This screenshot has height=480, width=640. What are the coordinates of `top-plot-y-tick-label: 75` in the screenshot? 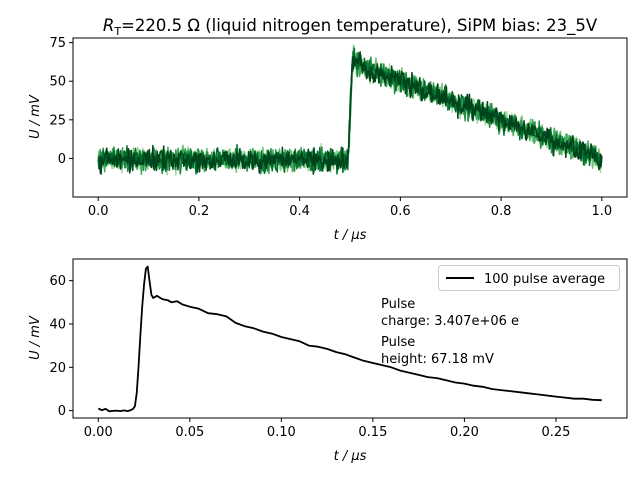 It's located at (57, 43).